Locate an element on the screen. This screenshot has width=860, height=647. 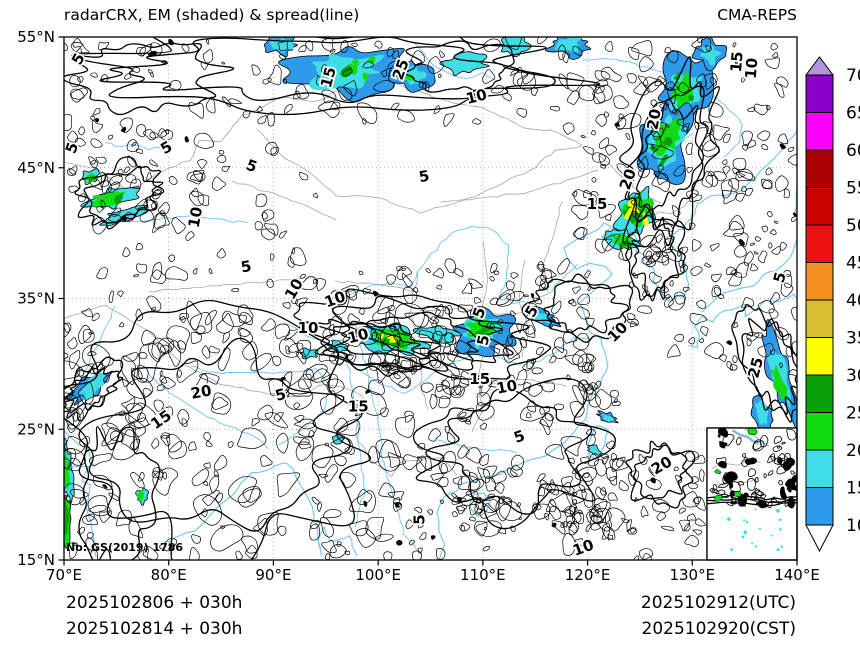
colorbar-tick-label: 45 is located at coordinates (853, 264).